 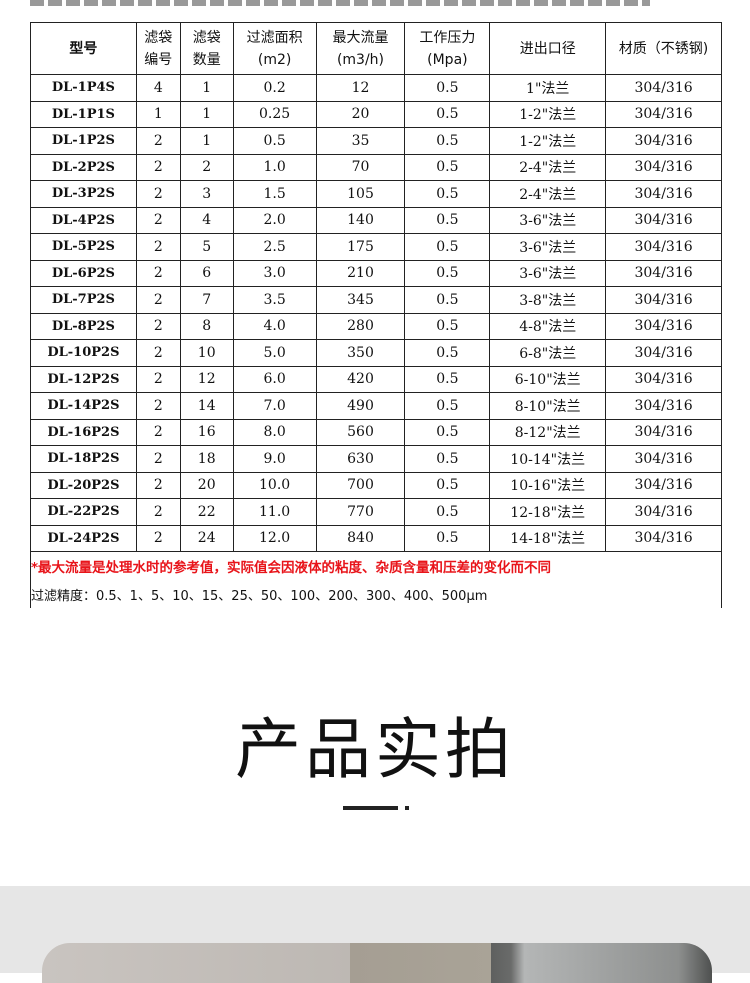 What do you see at coordinates (206, 273) in the screenshot?
I see `table-cell: 6` at bounding box center [206, 273].